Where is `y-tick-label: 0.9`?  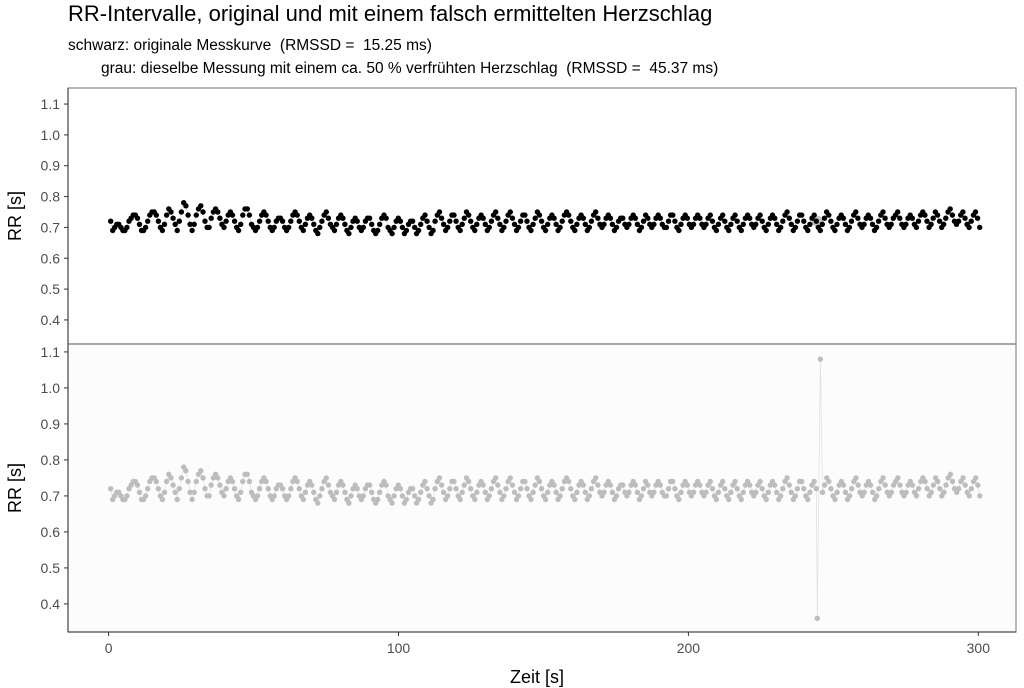
y-tick-label: 0.9 is located at coordinates (51, 166).